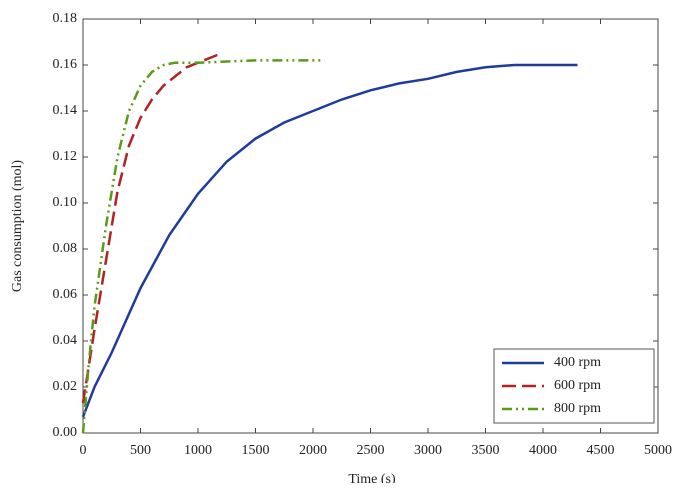  Describe the element at coordinates (486, 450) in the screenshot. I see `x-tick-label: 3500` at that location.